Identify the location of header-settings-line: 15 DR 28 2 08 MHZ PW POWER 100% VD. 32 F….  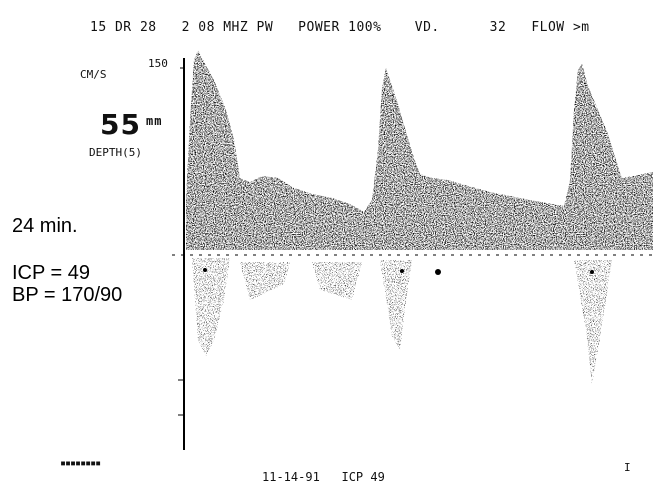
(340, 27).